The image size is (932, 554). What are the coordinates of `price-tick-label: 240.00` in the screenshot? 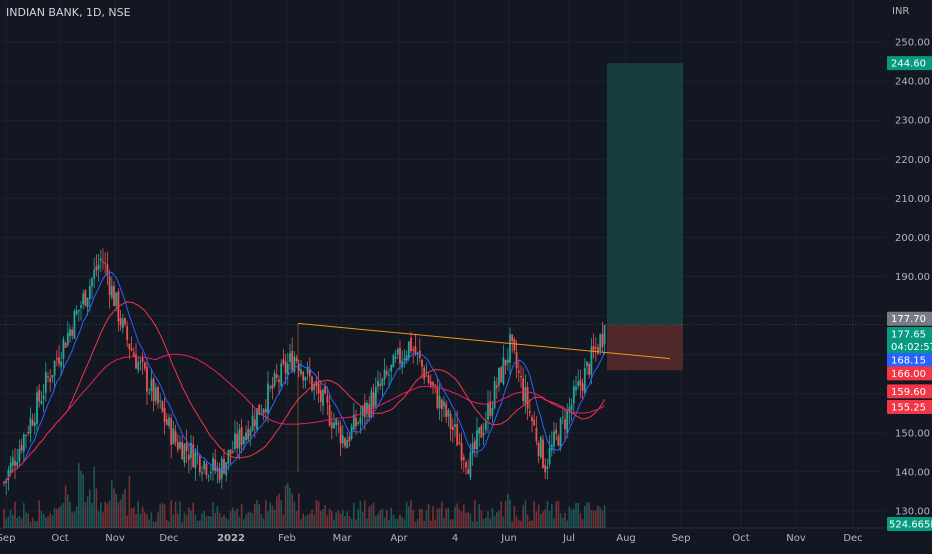 It's located at (912, 82).